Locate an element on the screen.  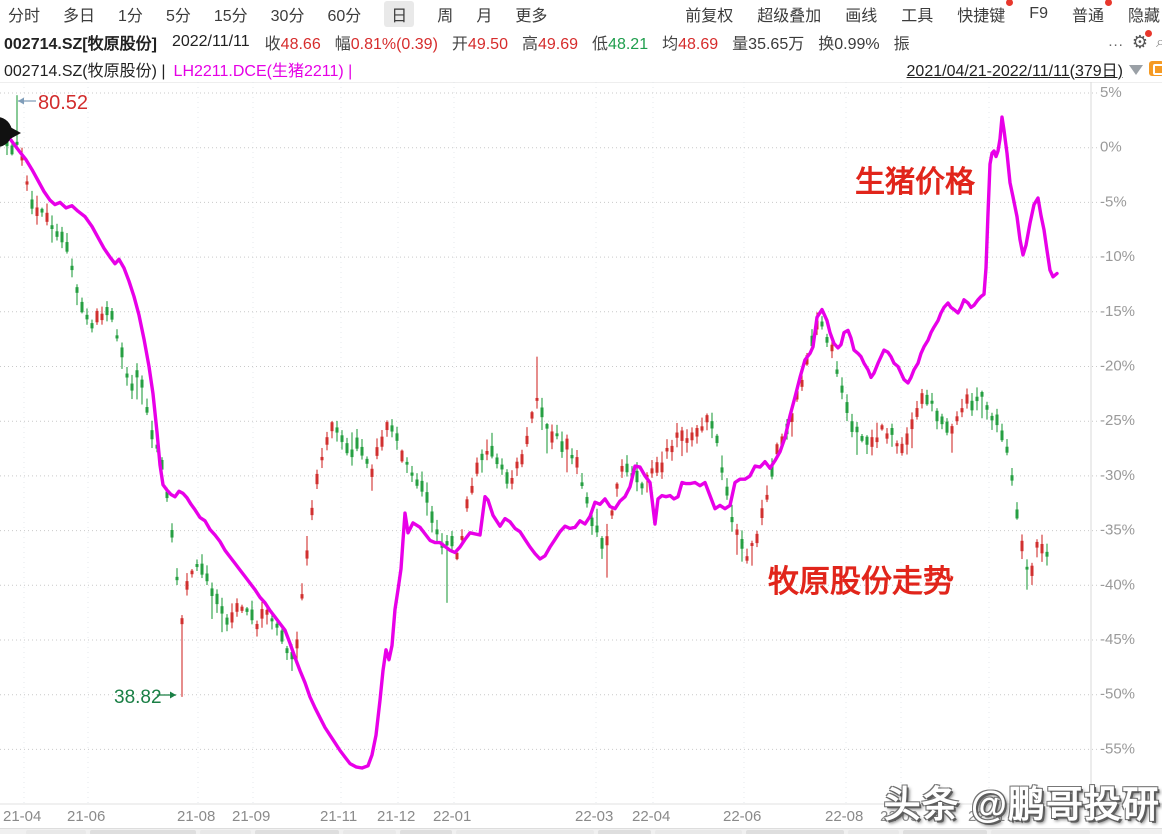
quote-field-label: 均 is located at coordinates (670, 44).